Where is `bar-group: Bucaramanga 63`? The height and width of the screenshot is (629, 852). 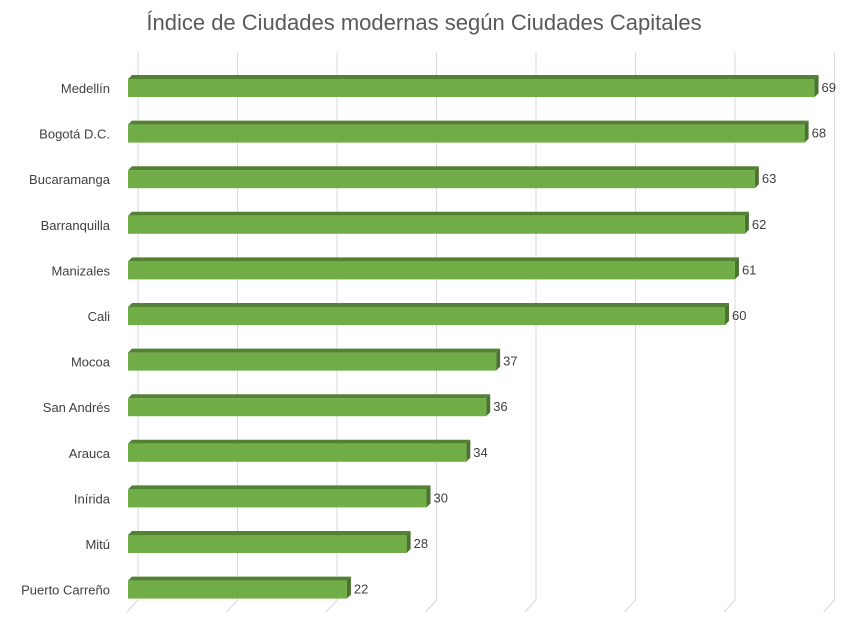 bar-group: Bucaramanga 63 is located at coordinates (402, 177).